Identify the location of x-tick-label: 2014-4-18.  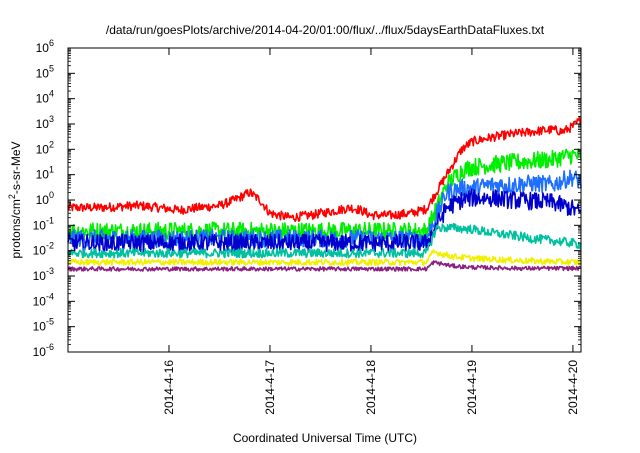
(371, 387).